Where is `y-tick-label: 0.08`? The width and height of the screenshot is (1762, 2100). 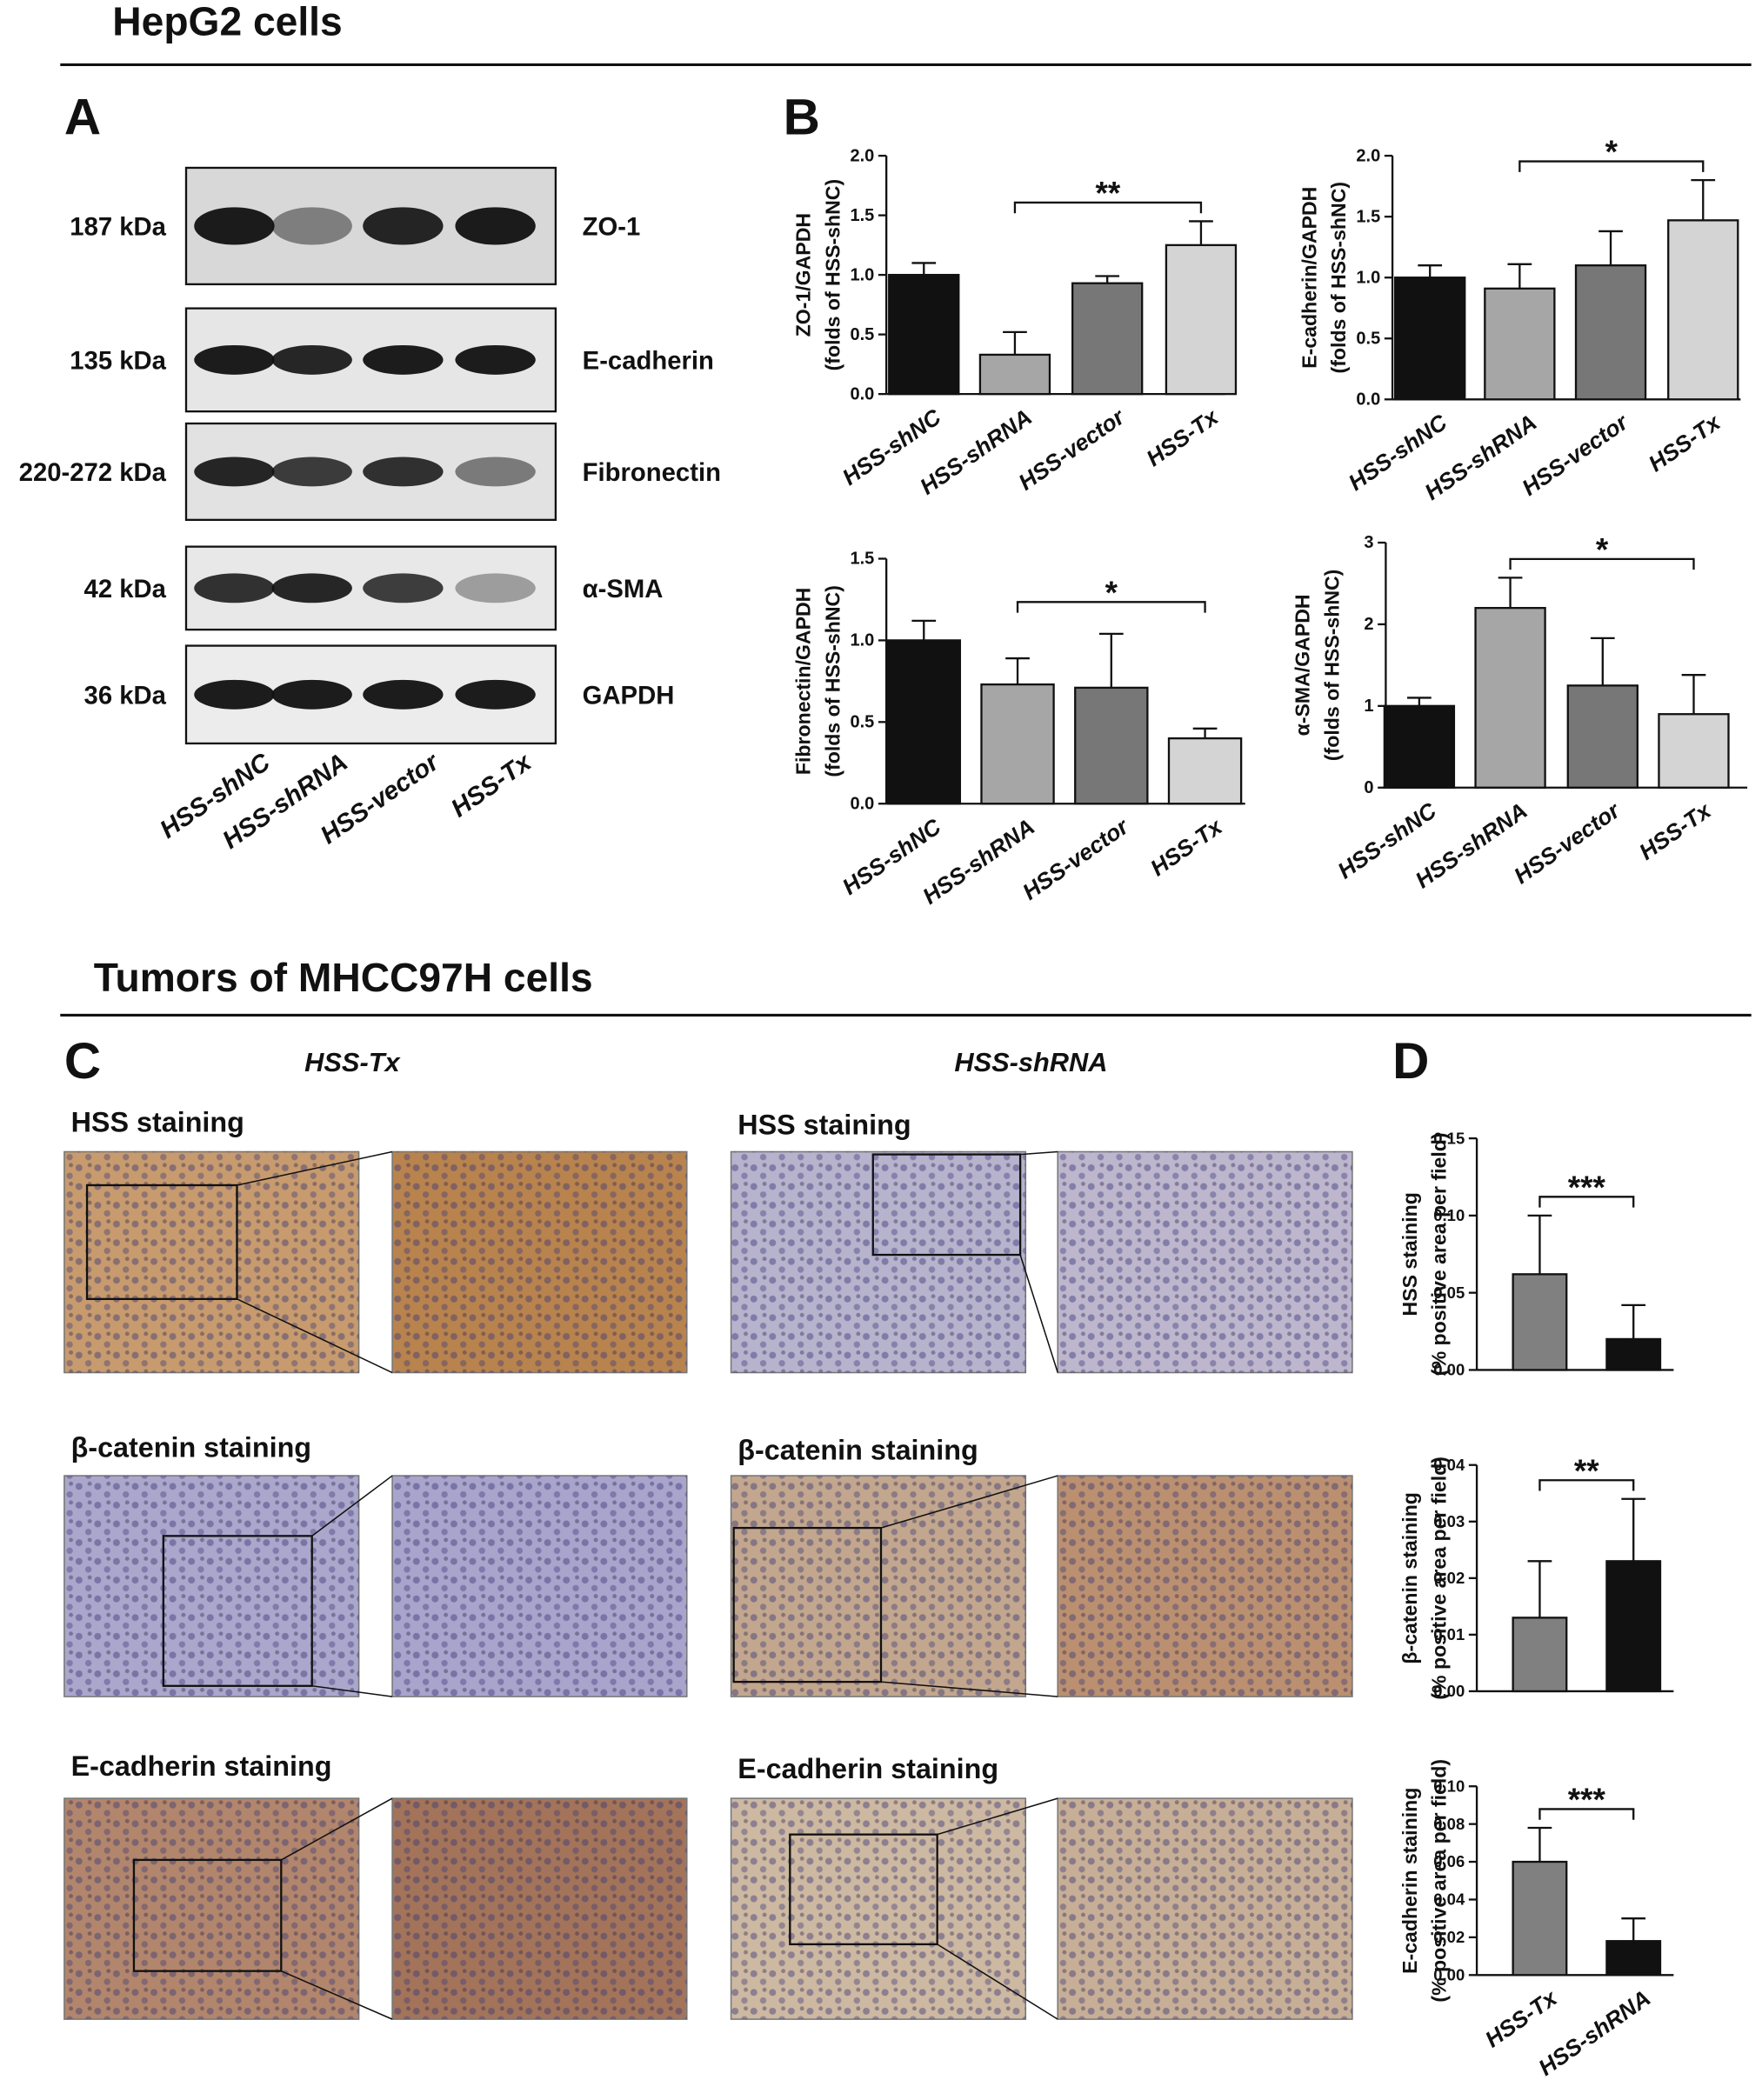 y-tick-label: 0.08 is located at coordinates (1449, 1824).